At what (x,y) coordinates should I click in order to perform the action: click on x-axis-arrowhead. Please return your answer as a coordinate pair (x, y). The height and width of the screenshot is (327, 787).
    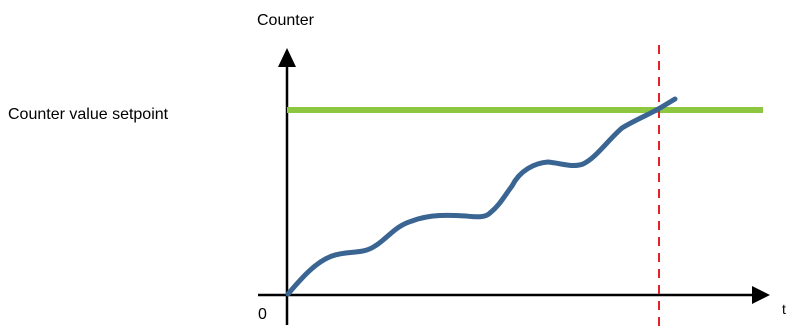
    Looking at the image, I should click on (761, 295).